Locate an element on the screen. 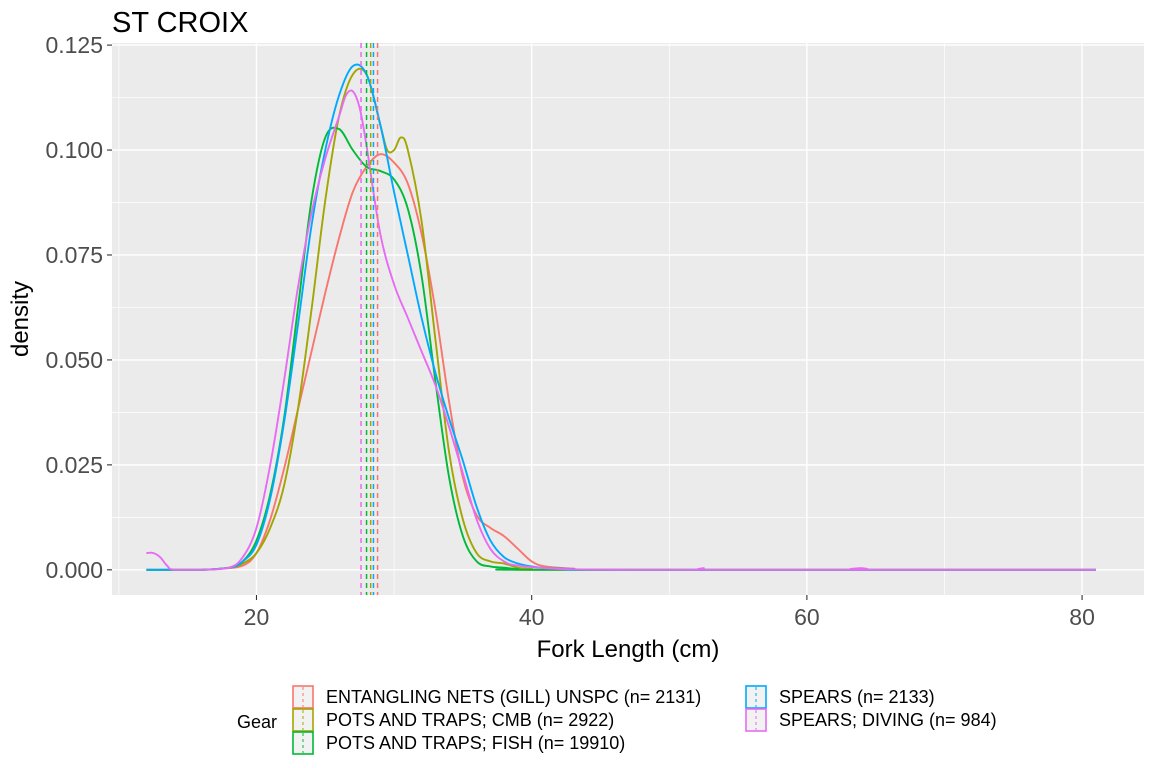  y-tick-label: 0.075 is located at coordinates (74, 255).